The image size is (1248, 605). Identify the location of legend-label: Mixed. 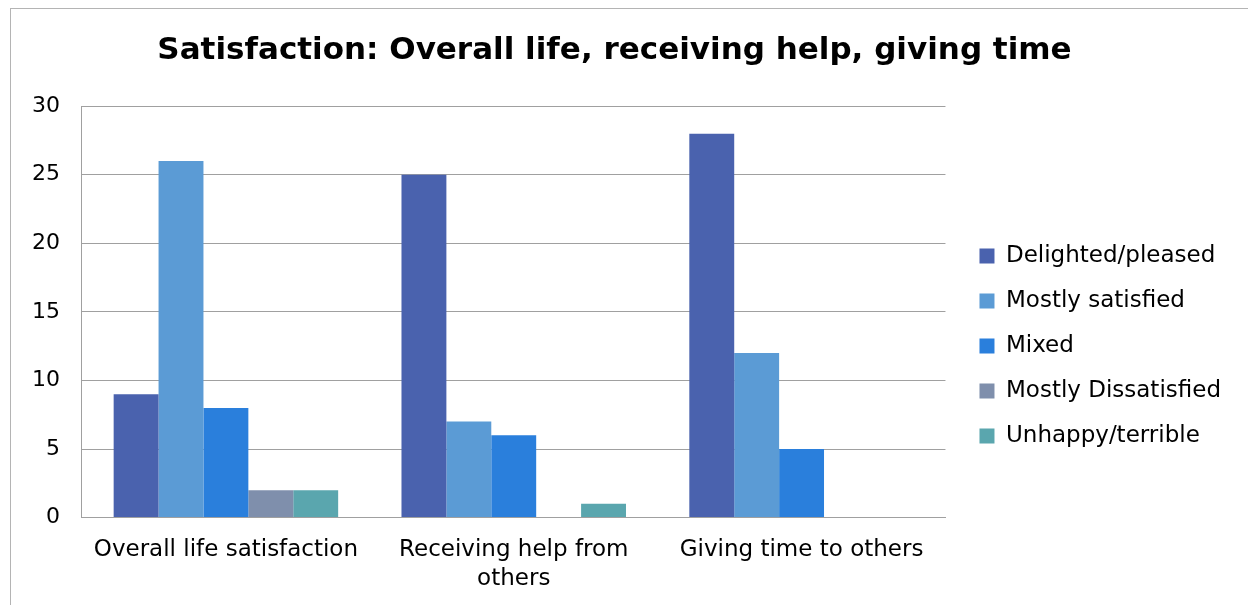
(1039, 343).